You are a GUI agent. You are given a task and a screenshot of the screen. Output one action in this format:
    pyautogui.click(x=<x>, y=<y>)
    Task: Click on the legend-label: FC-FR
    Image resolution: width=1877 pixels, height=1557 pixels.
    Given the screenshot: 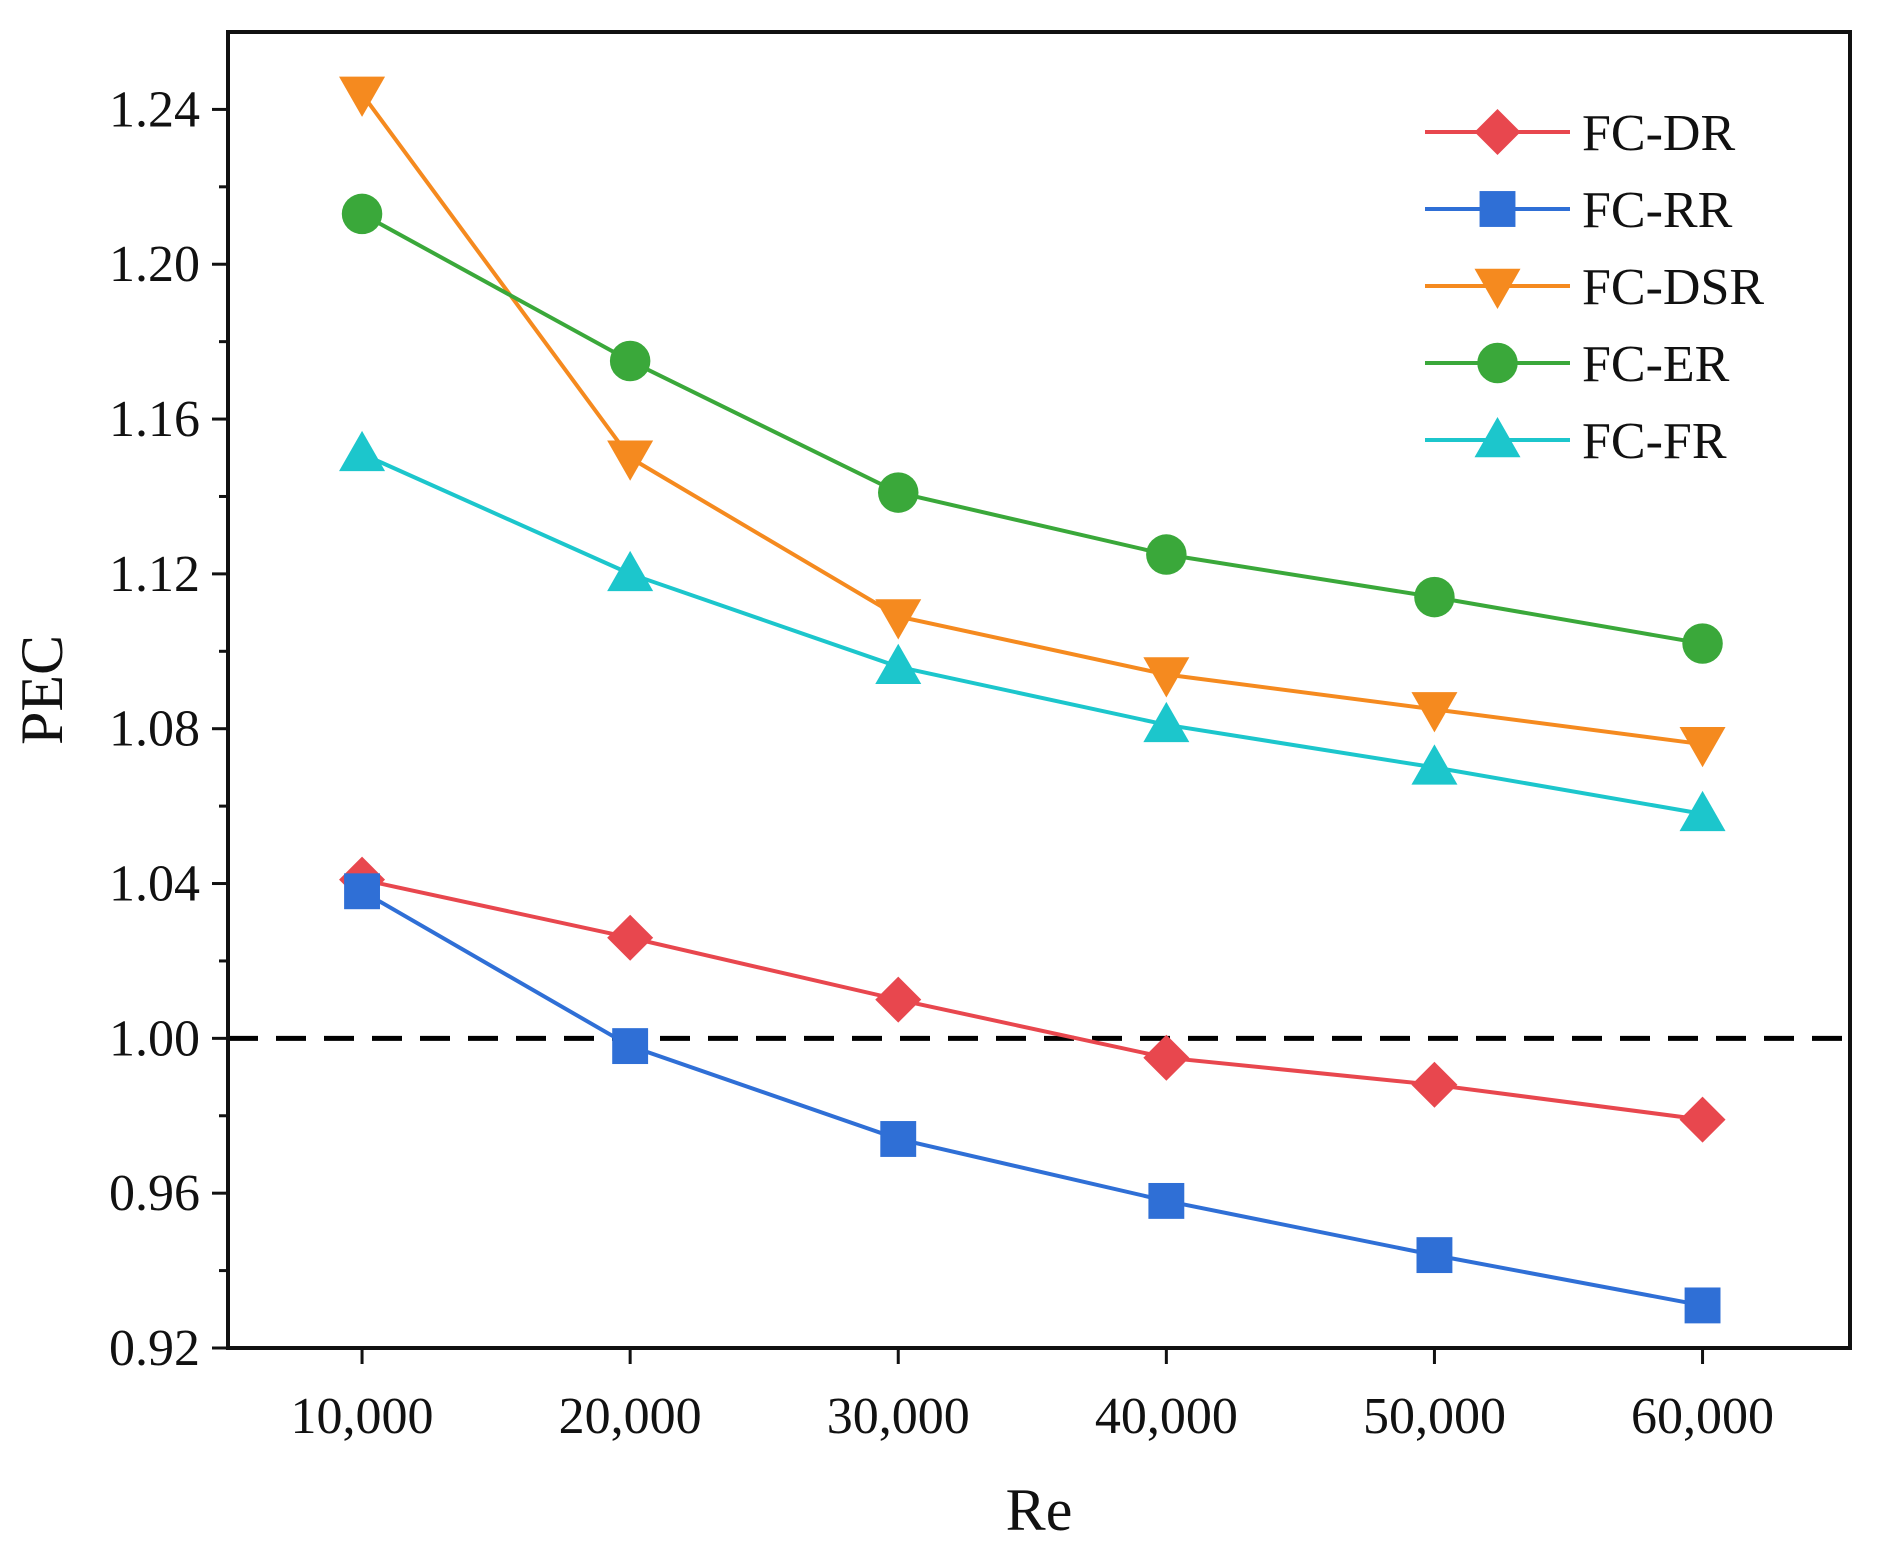 What is the action you would take?
    pyautogui.click(x=1654, y=441)
    